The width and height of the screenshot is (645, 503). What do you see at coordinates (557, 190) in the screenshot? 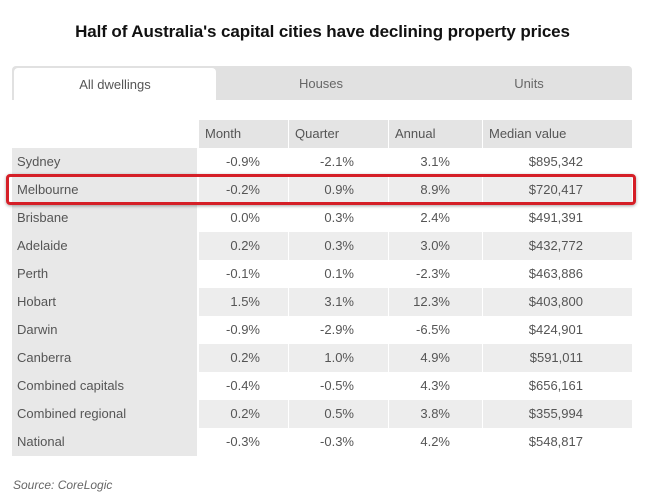
I see `row-median-value: $720,417` at bounding box center [557, 190].